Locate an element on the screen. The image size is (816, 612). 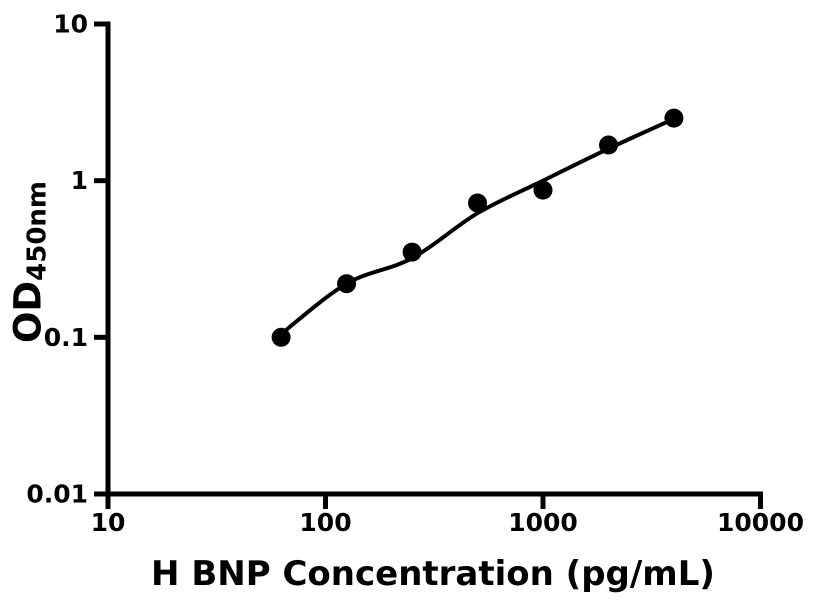
x-tick-label: 10000 is located at coordinates (760, 522).